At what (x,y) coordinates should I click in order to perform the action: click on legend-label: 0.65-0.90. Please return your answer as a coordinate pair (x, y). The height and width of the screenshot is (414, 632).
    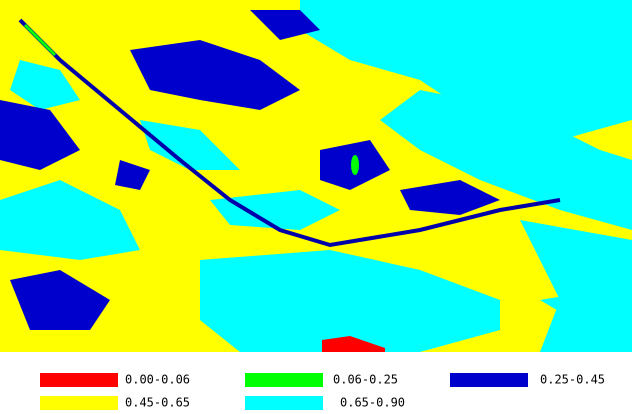
    Looking at the image, I should click on (372, 403).